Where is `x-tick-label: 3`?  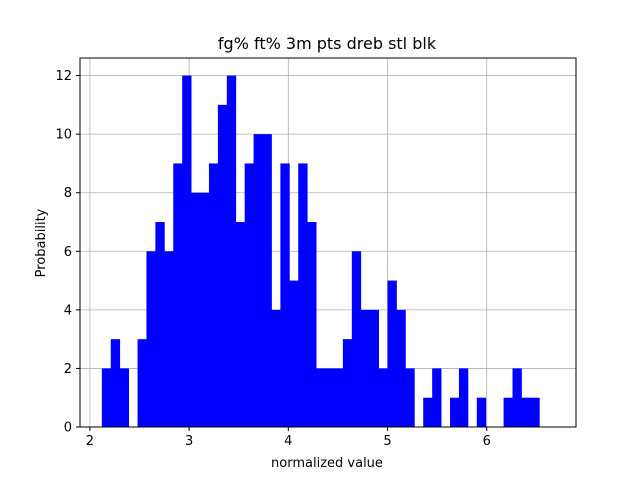 x-tick-label: 3 is located at coordinates (189, 441).